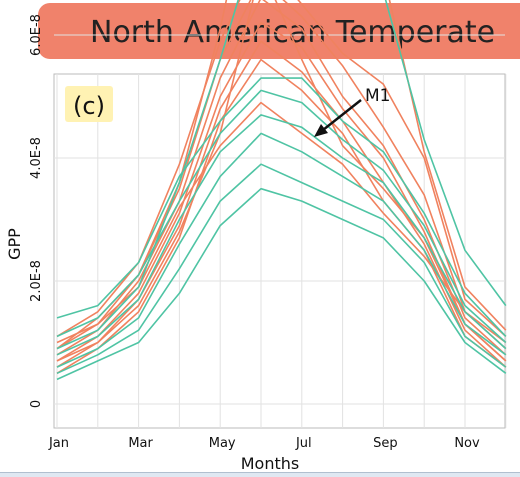  Describe the element at coordinates (467, 443) in the screenshot. I see `x-tick-label: Nov` at that location.